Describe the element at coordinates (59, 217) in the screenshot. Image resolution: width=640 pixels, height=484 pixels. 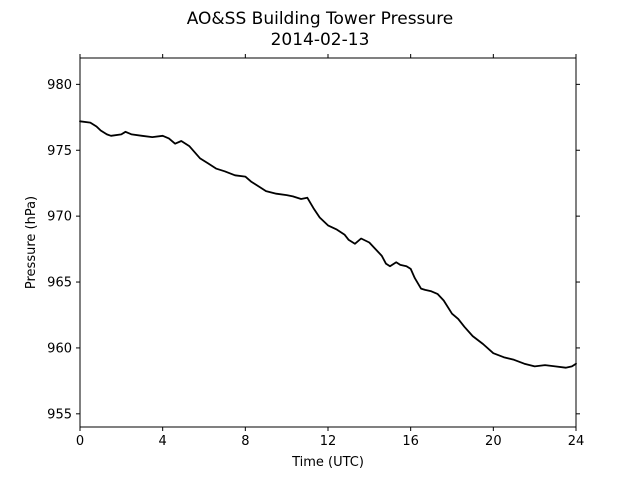
I see `y-tick-label: 970` at that location.